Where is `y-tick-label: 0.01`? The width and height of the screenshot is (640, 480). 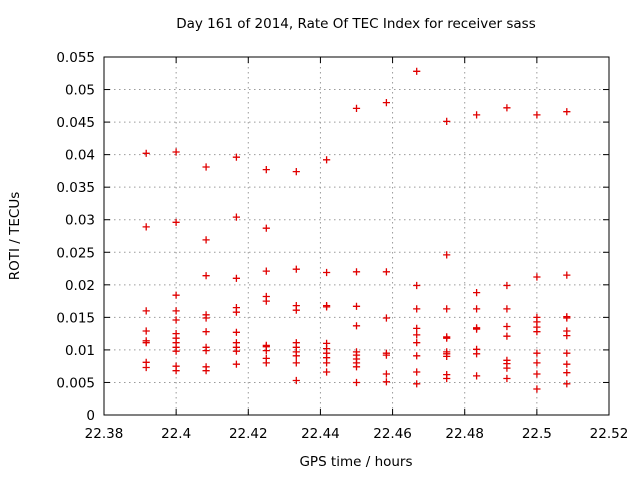 y-tick-label: 0.01 is located at coordinates (80, 351).